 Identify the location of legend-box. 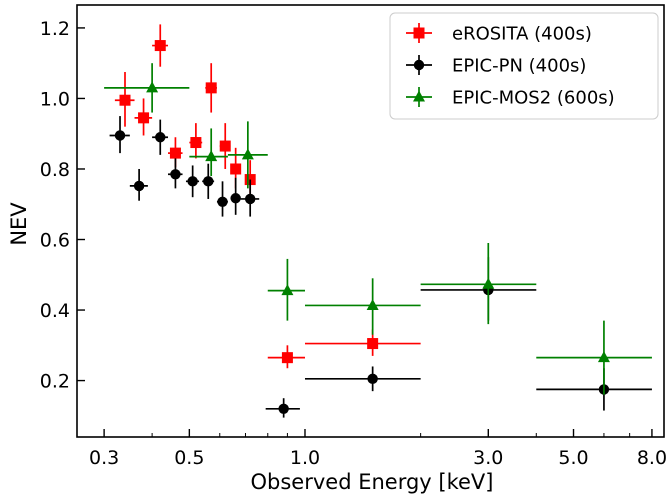
(524, 66).